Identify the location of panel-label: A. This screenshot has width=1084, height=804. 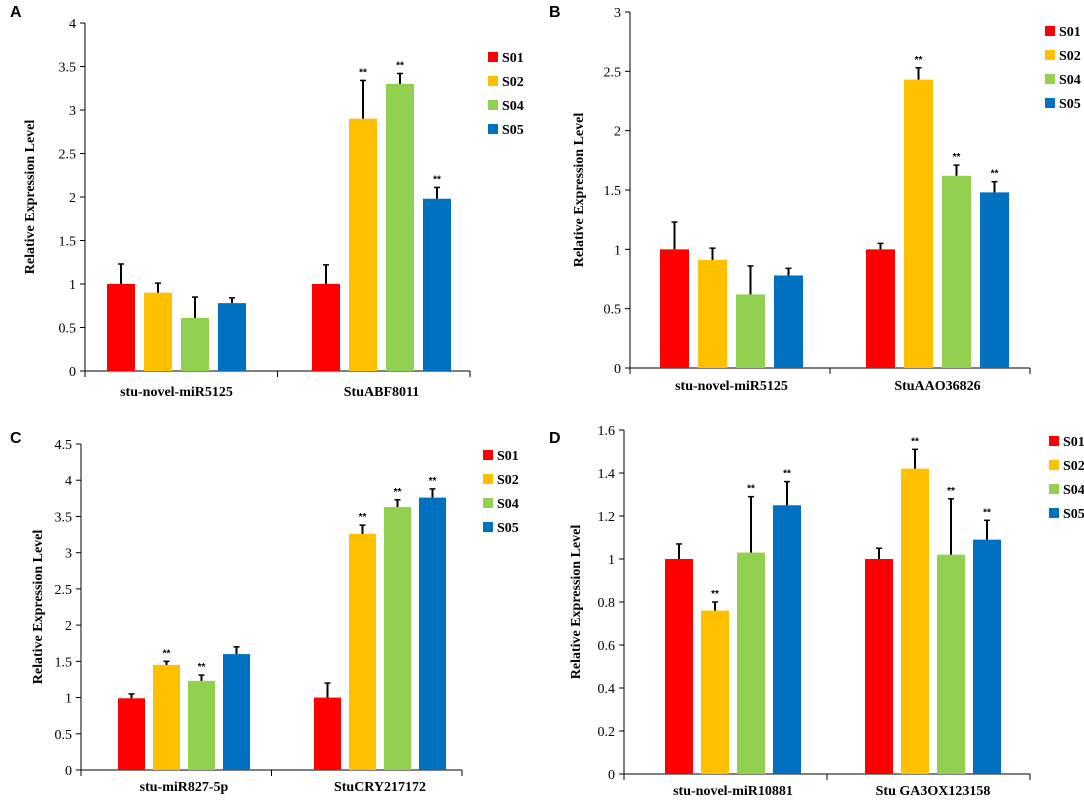
(16, 12).